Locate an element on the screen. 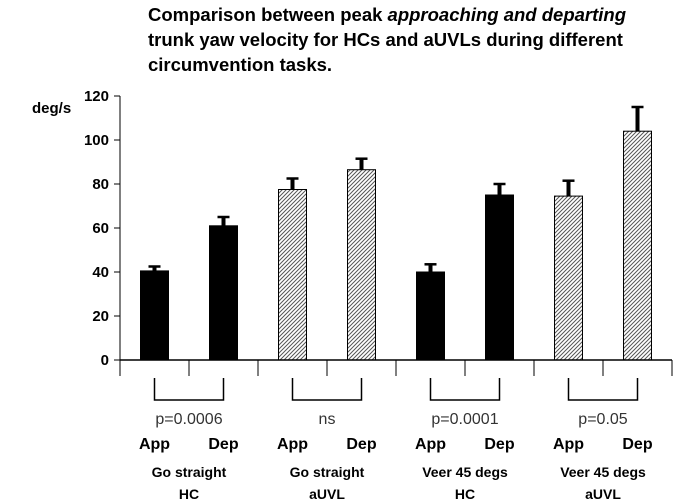 This screenshot has height=503, width=677. x-axis is located at coordinates (396, 367).